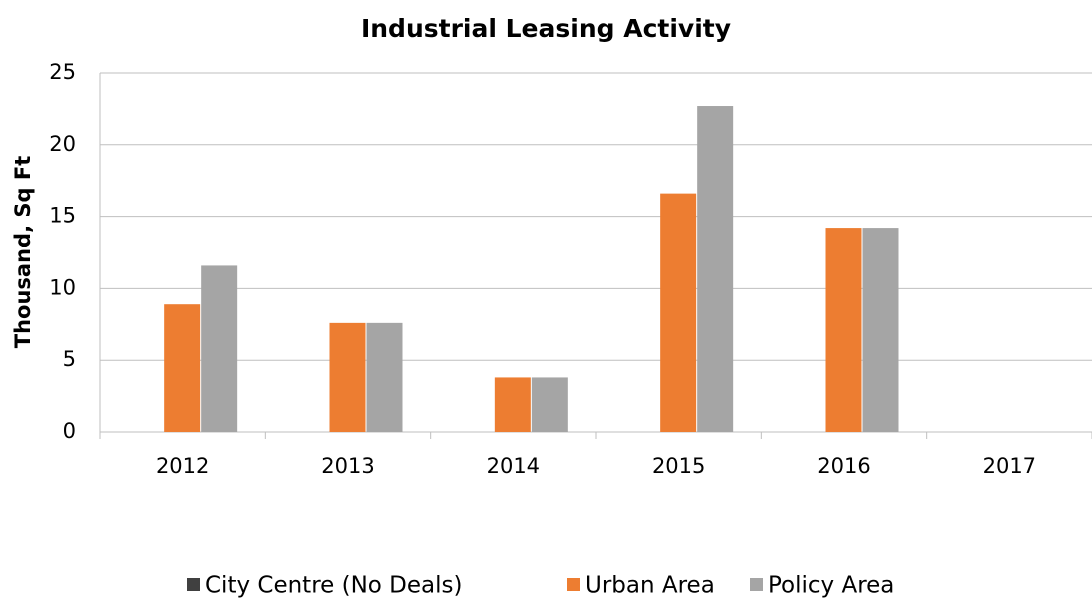 Image resolution: width=1092 pixels, height=603 pixels. What do you see at coordinates (69, 431) in the screenshot?
I see `y-tick-label: 0` at bounding box center [69, 431].